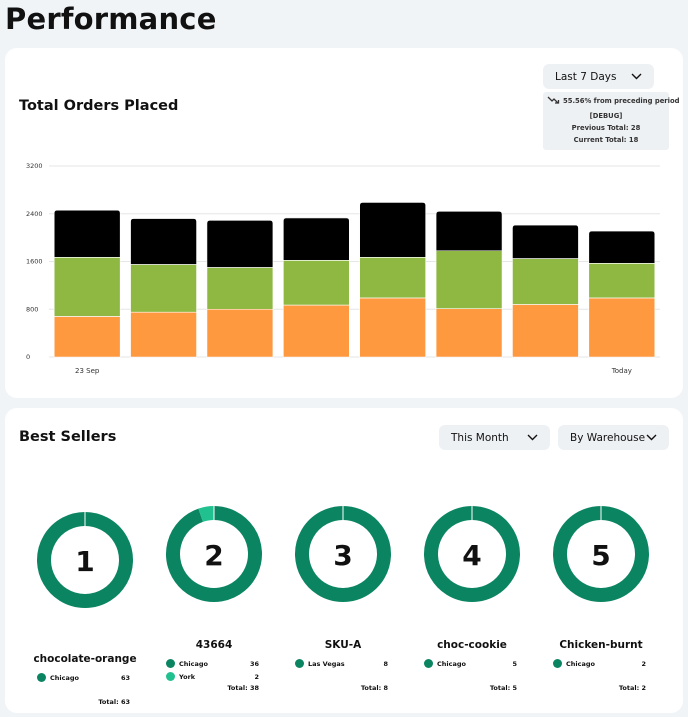  I want to click on previous-total: Previous Total: 28, so click(606, 128).